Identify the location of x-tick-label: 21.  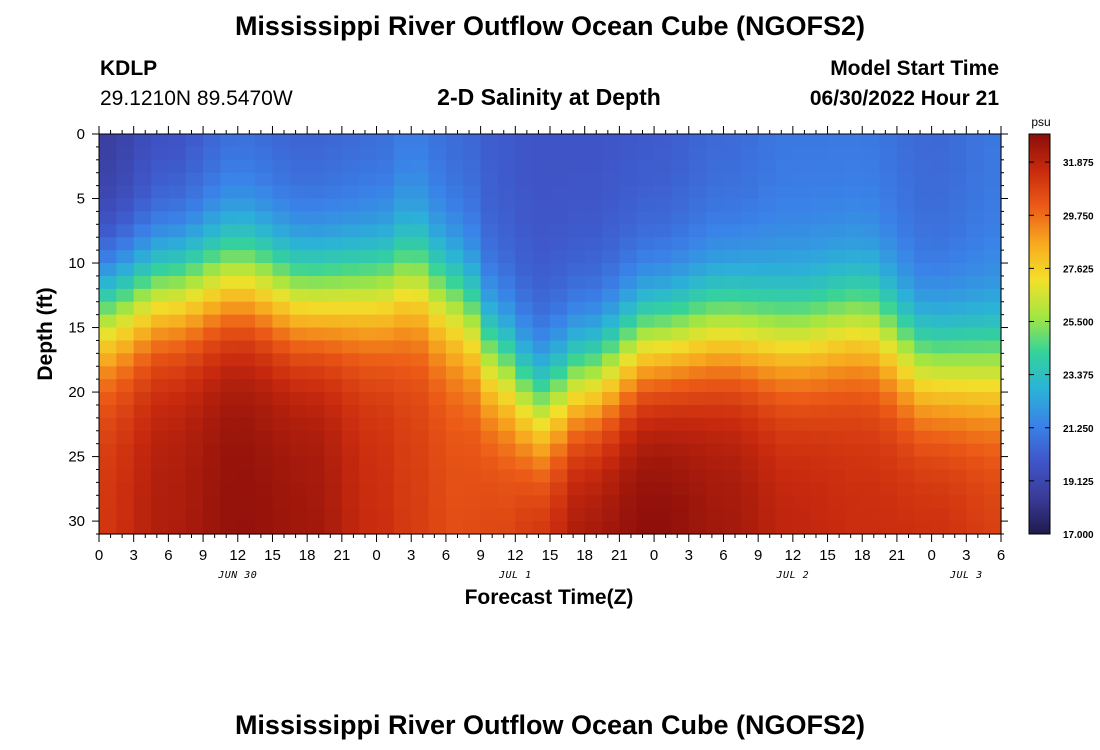
(897, 555).